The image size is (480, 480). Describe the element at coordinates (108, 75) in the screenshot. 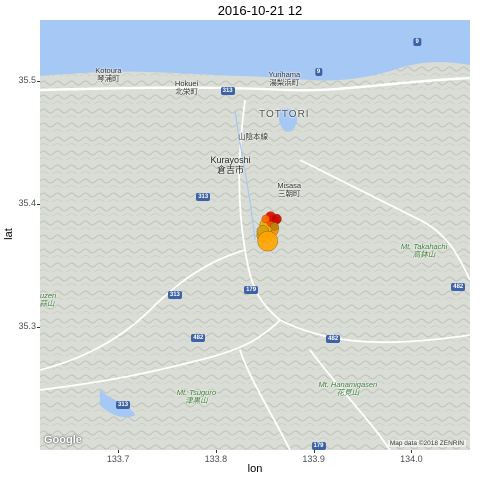

I see `map-place-label: Kotoura 琴浦町` at that location.